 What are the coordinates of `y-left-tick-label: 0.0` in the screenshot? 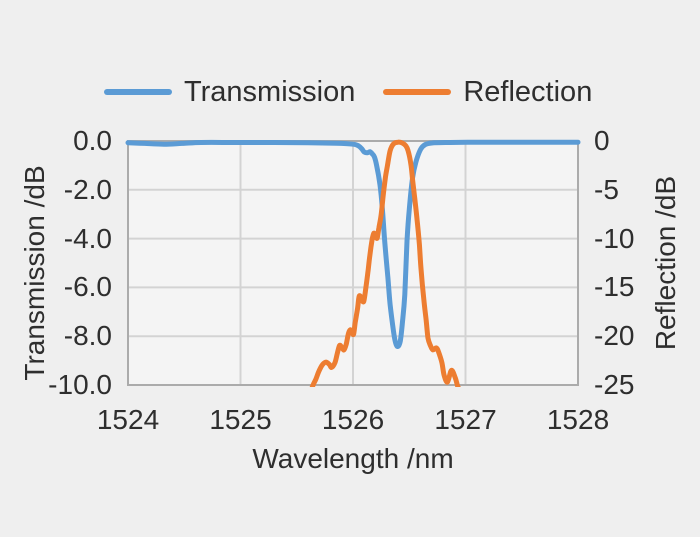 It's located at (92, 140).